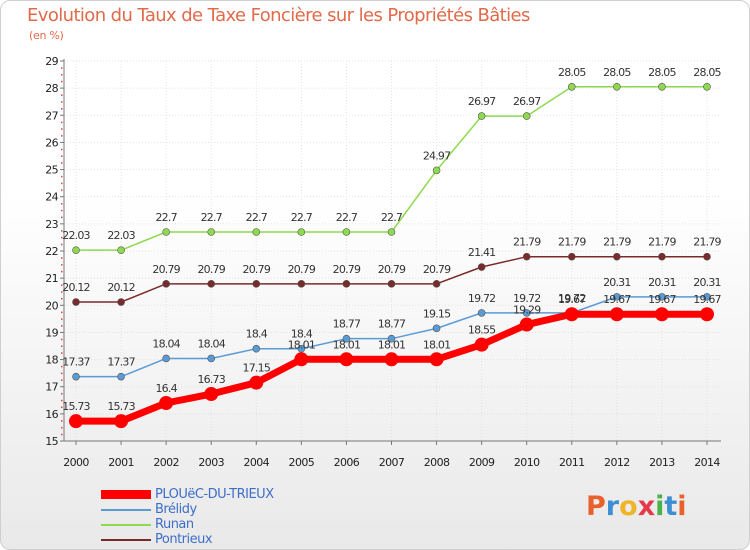 This screenshot has height=550, width=750. Describe the element at coordinates (392, 462) in the screenshot. I see `x-tick-label: 2007` at that location.